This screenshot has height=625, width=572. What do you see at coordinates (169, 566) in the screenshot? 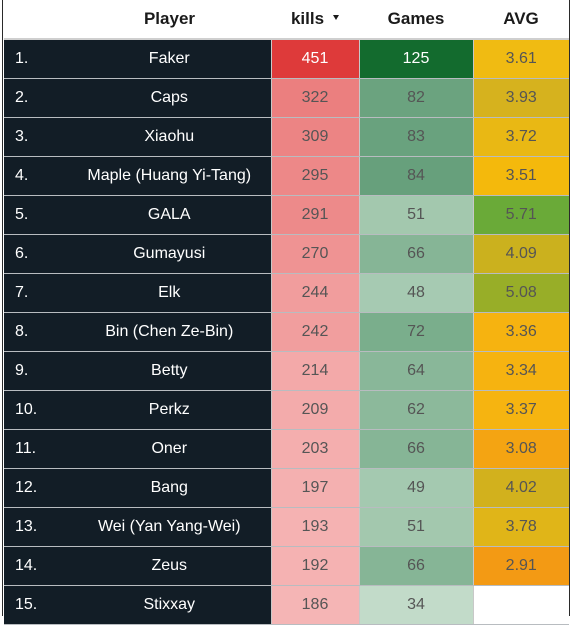
I see `player-cell: Zeus` at bounding box center [169, 566].